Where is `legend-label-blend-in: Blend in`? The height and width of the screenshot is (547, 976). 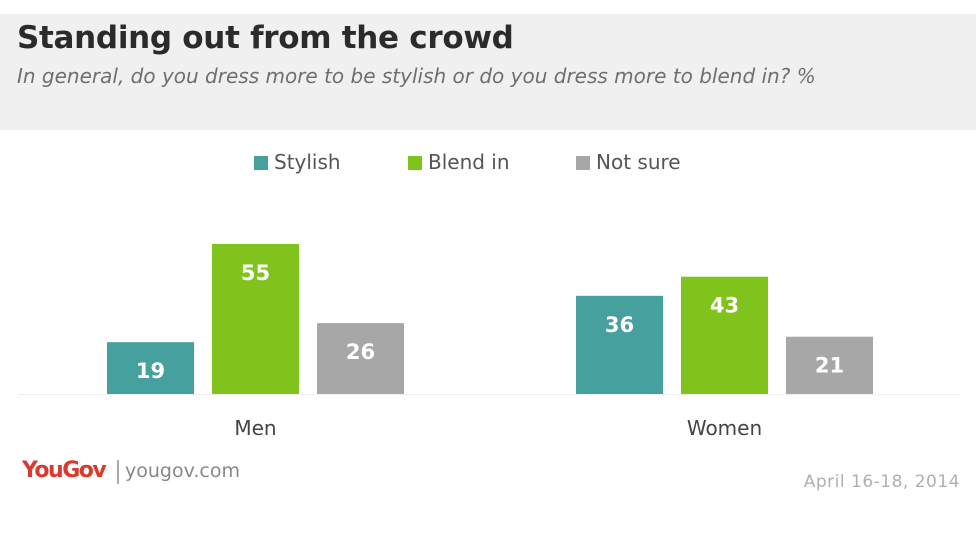 legend-label-blend-in: Blend in is located at coordinates (469, 162).